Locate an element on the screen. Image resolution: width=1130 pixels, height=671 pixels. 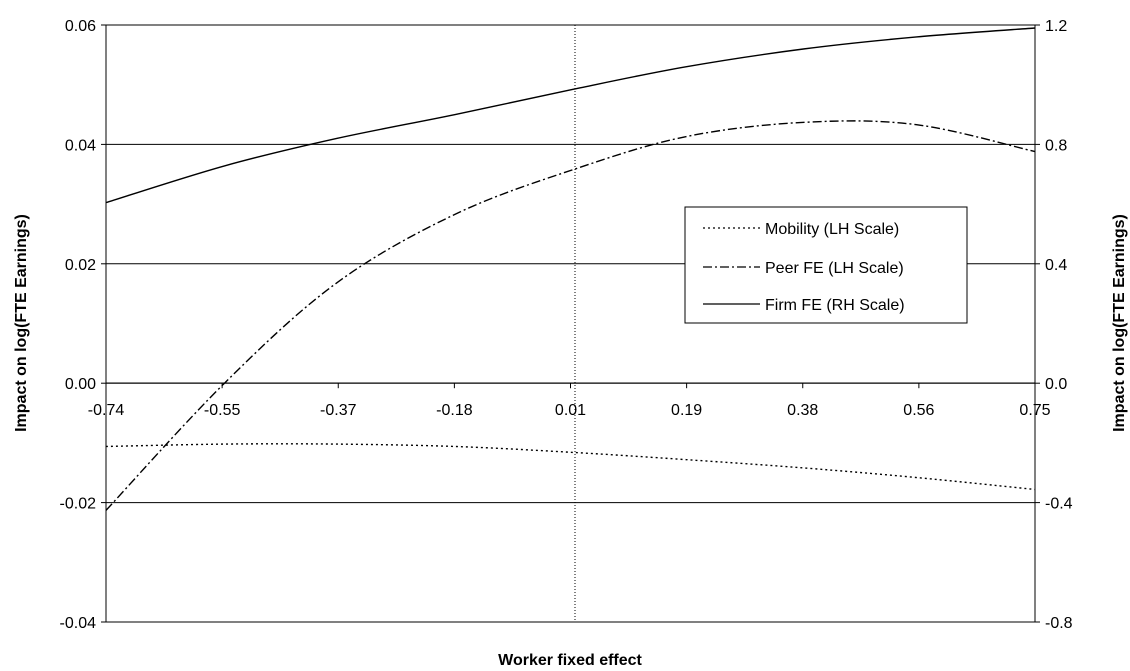
left-y-tick-label: 0.00 is located at coordinates (80, 384).